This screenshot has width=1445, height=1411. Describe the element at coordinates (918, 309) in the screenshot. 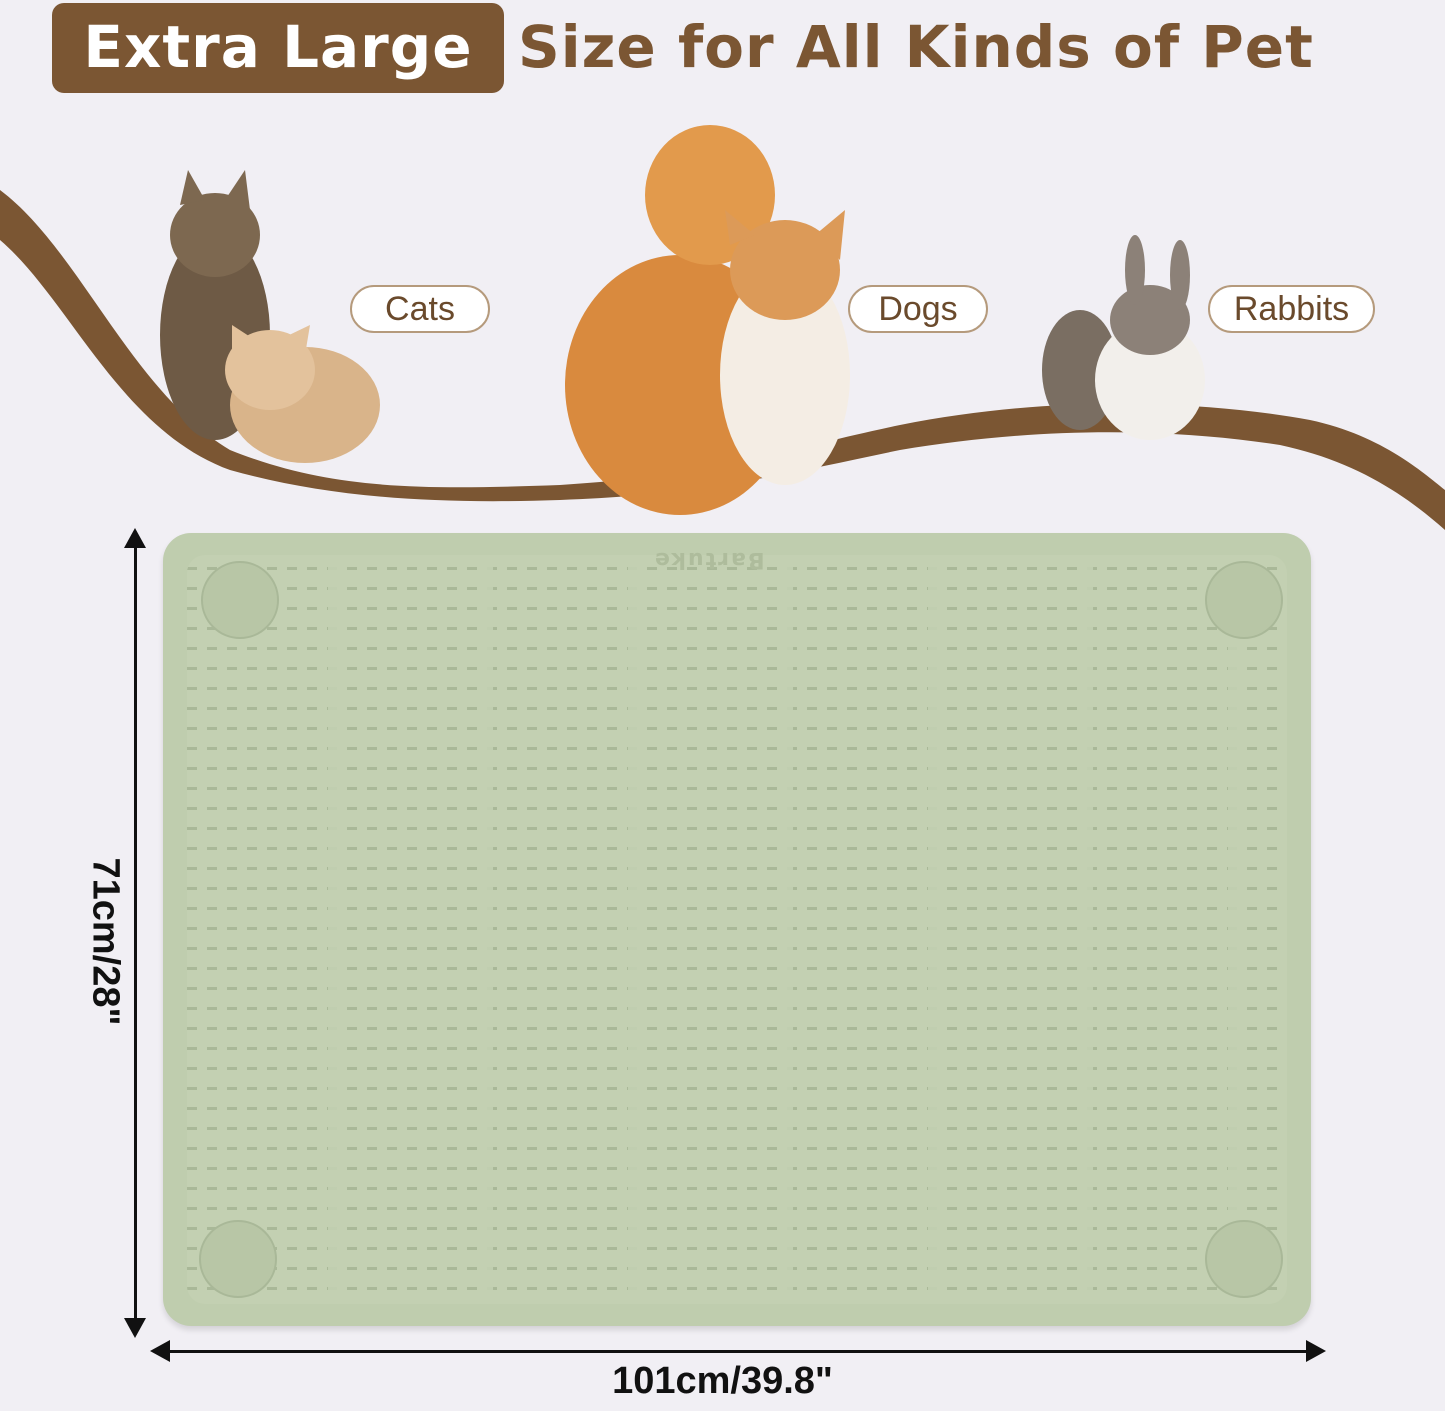

I see `pet-label-dogs: Dogs` at that location.